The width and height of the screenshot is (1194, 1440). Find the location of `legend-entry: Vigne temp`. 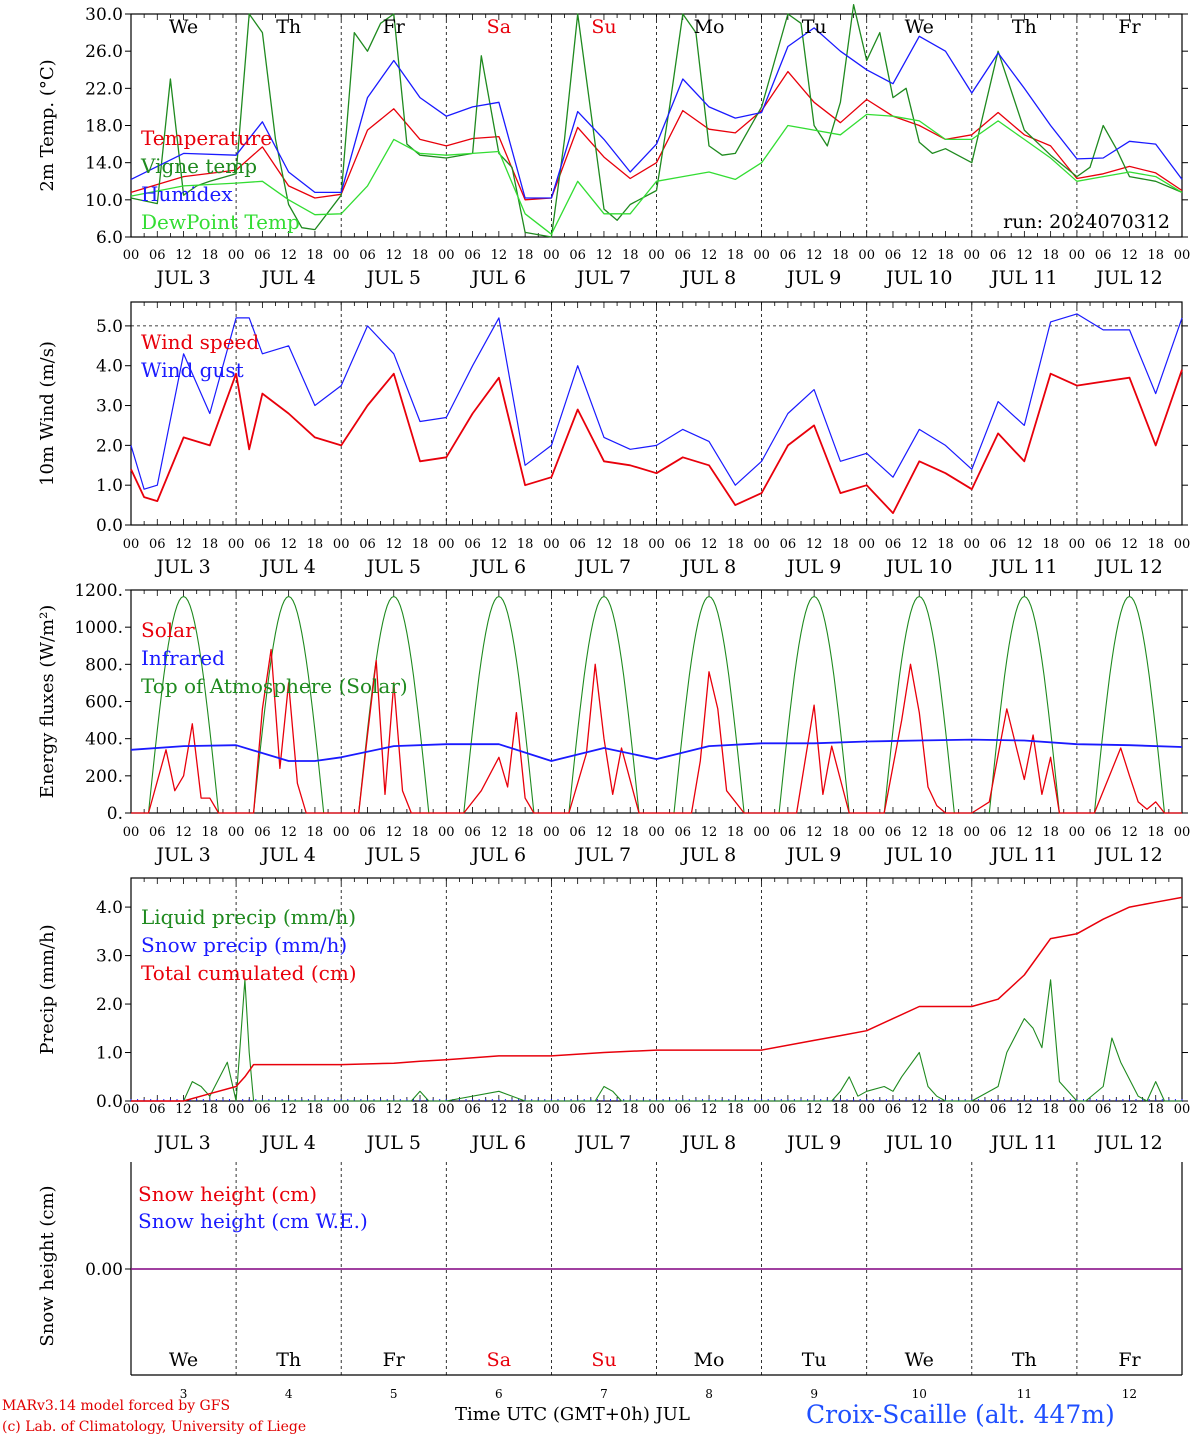

legend-entry: Vigne temp is located at coordinates (198, 166).